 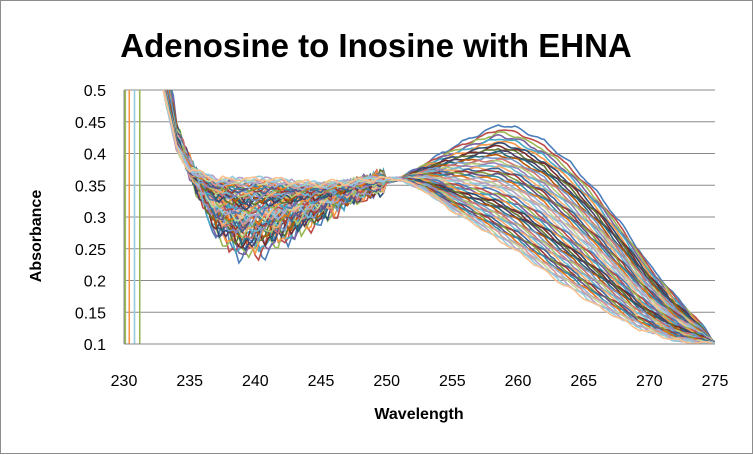 I want to click on y-tick-label: 0.1, so click(x=95, y=345).